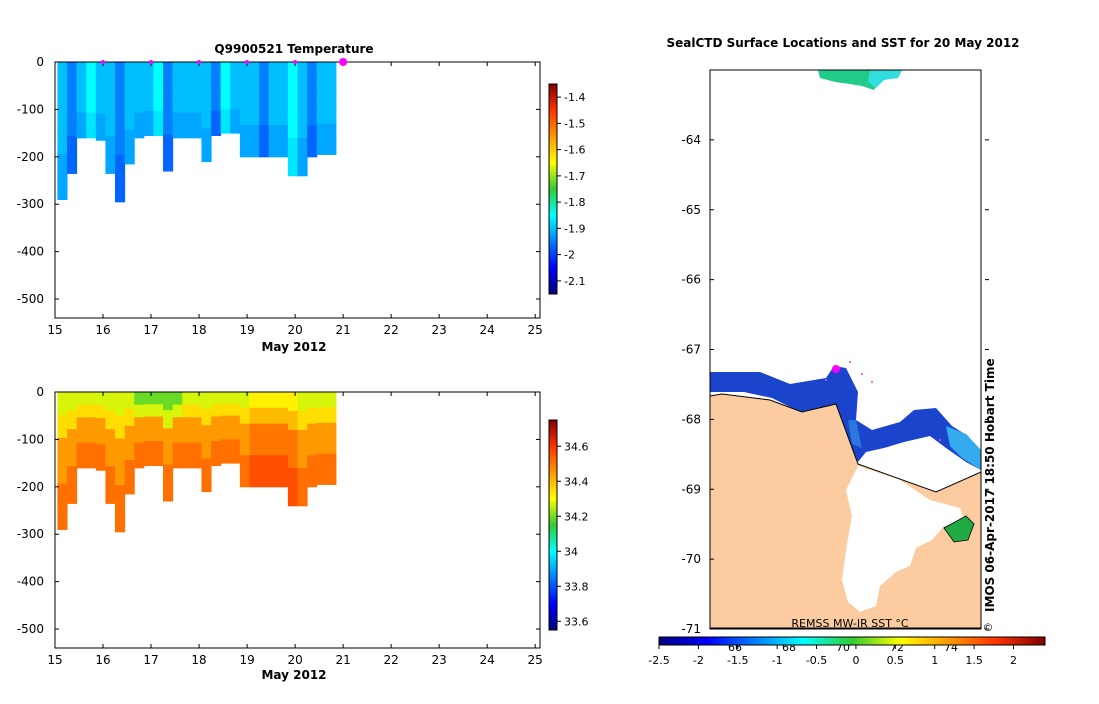  I want to click on x-tick-label: 15, so click(54, 660).